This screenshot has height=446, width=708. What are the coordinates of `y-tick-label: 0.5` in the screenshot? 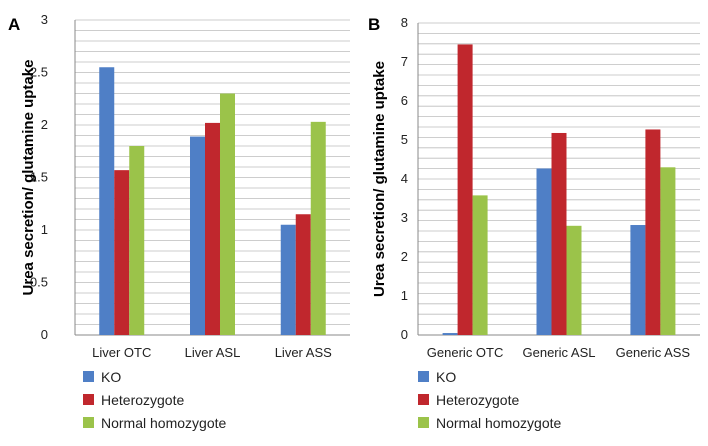 It's located at (39, 282).